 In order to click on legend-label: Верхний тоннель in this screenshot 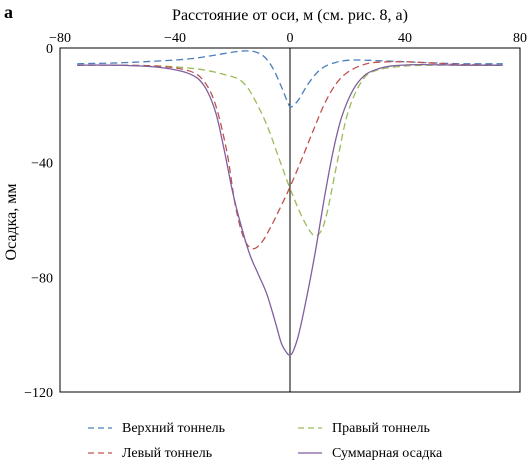, I will do `click(173, 428)`.